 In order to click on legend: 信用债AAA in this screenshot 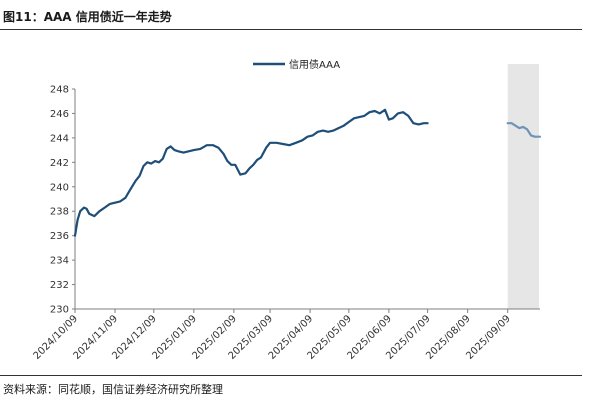, I will do `click(296, 64)`.